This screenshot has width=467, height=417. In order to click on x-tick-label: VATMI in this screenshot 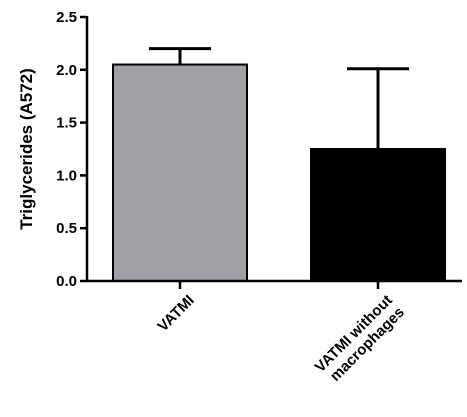, I will do `click(175, 313)`.